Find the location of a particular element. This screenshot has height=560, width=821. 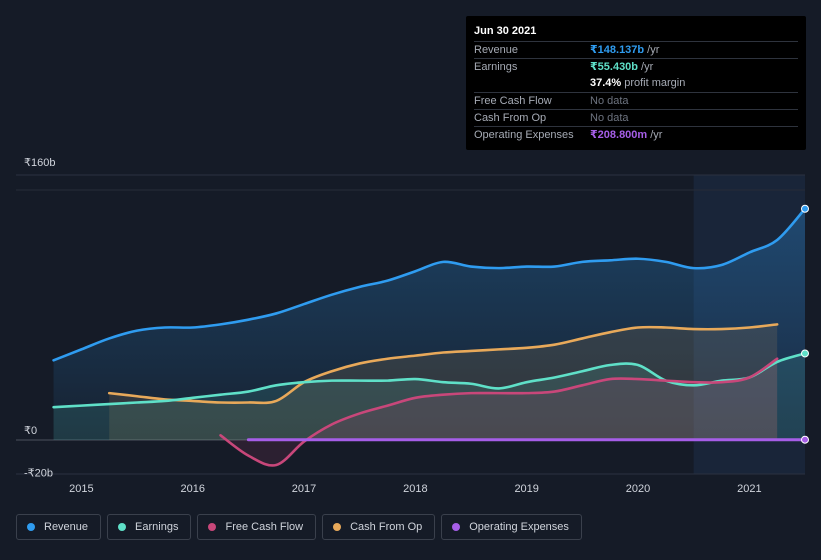

tooltip-row-value: ₹148.137b is located at coordinates (617, 50).